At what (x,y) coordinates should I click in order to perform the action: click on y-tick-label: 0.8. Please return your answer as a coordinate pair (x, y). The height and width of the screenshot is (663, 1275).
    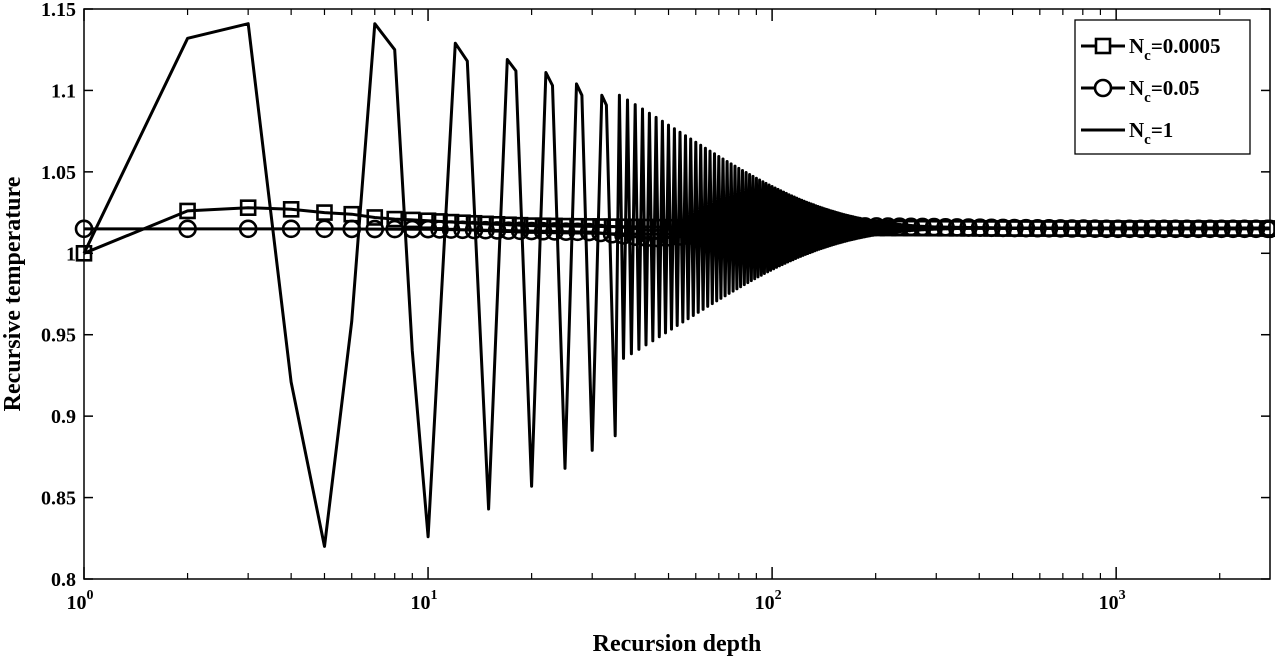
    Looking at the image, I should click on (63, 580).